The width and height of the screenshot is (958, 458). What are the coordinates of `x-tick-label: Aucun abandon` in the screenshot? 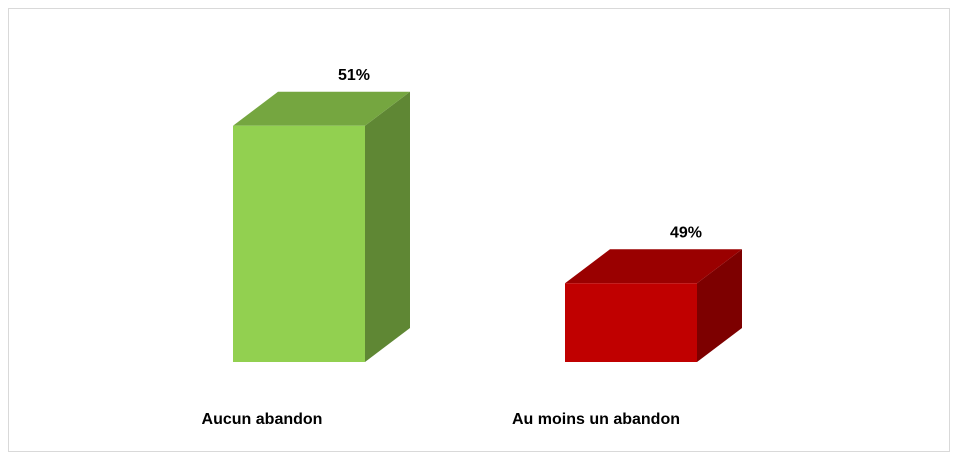 It's located at (262, 419).